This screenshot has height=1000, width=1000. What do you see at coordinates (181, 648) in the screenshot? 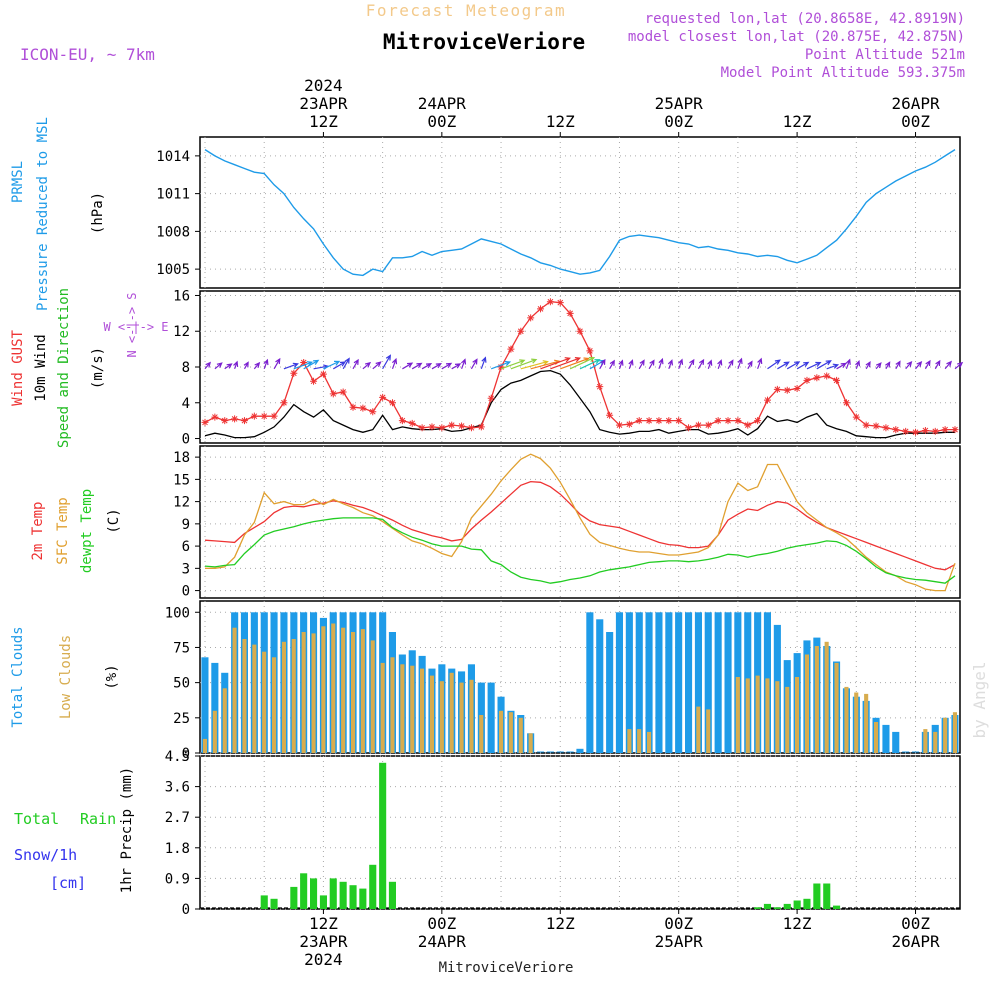
I see `clouds-ytick-label: 75` at bounding box center [181, 648].